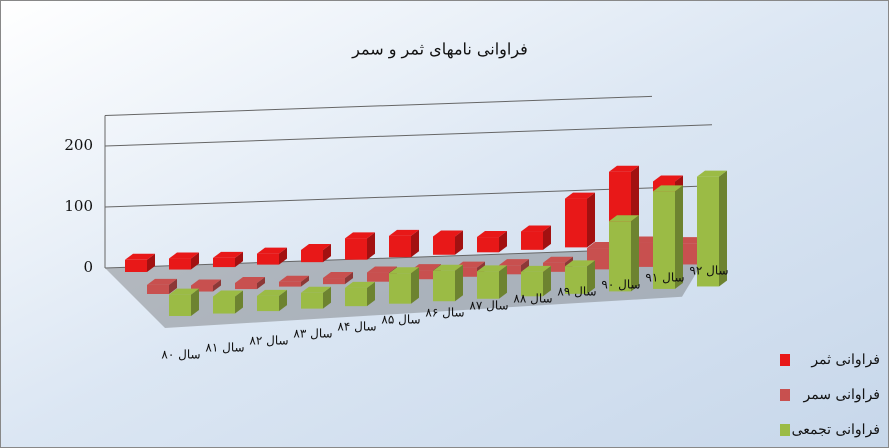  Describe the element at coordinates (312, 334) in the screenshot. I see `x-tick-label: سال ۸۳` at that location.